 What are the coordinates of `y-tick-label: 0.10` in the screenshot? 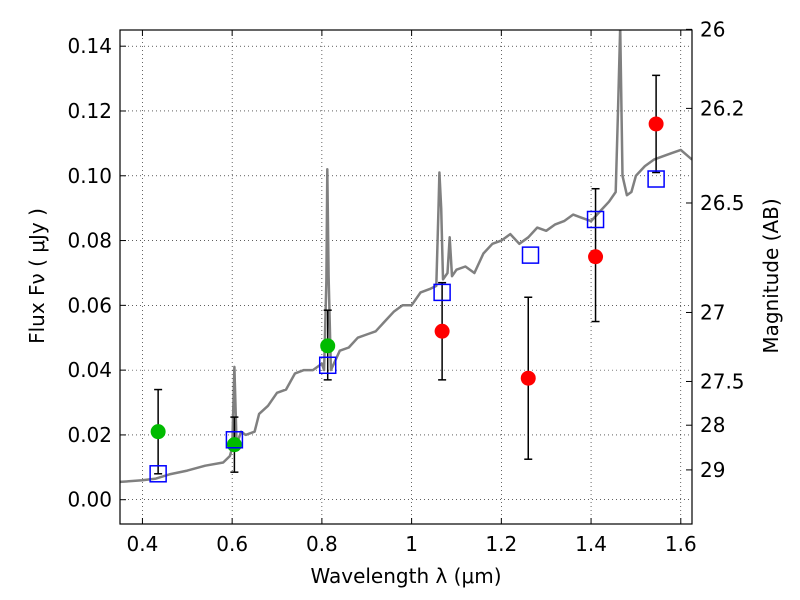 It's located at (89, 176).